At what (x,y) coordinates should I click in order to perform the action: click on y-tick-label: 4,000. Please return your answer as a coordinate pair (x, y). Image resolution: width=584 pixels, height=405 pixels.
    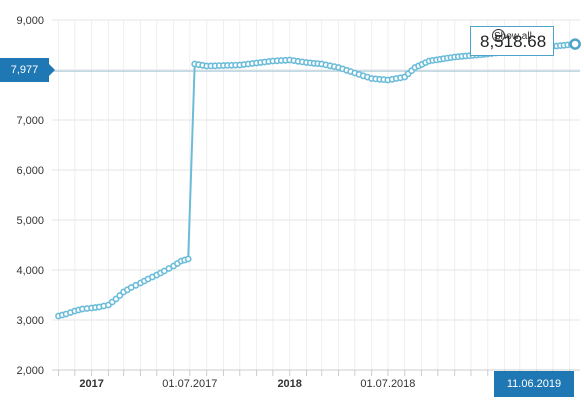
    Looking at the image, I should click on (30, 271).